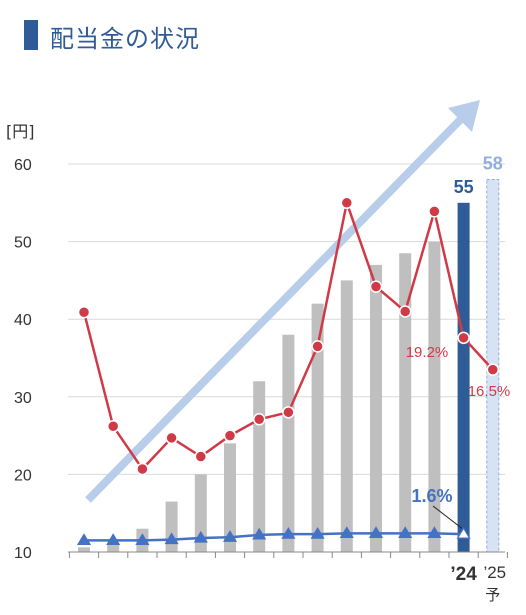  I want to click on doe-callout-line, so click(447, 517).